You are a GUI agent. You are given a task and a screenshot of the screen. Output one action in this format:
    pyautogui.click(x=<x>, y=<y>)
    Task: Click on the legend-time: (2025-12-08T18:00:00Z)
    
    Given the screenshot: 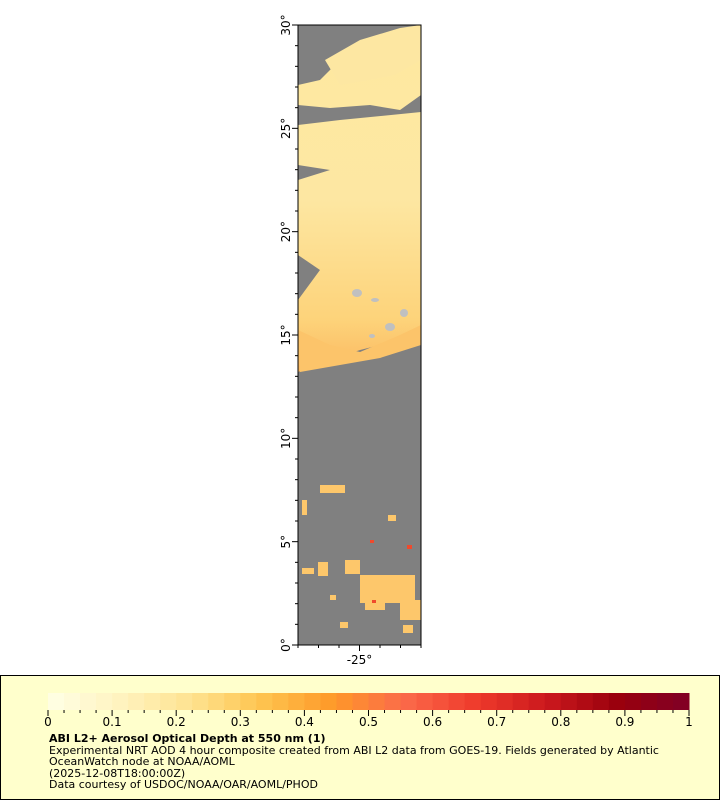 What is the action you would take?
    pyautogui.click(x=117, y=773)
    